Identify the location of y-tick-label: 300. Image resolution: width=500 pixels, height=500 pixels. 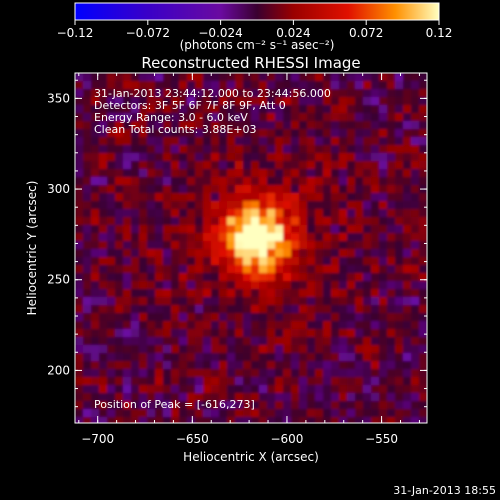
(58, 189).